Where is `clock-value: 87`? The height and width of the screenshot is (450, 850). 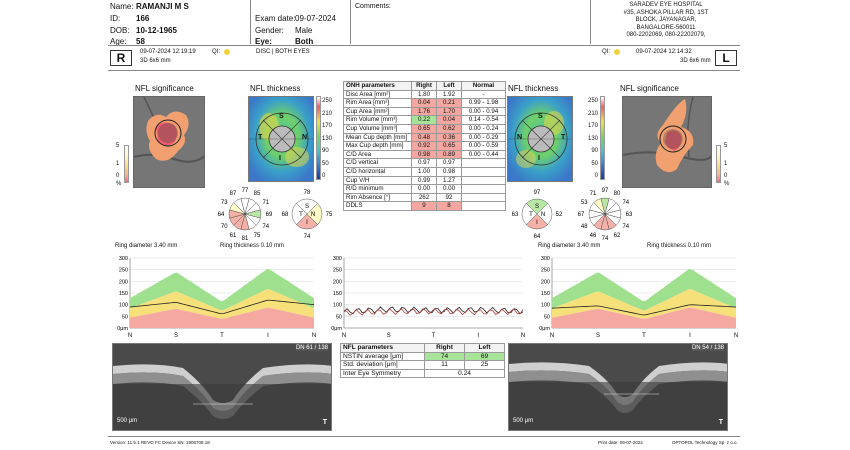 clock-value: 87 is located at coordinates (233, 194).